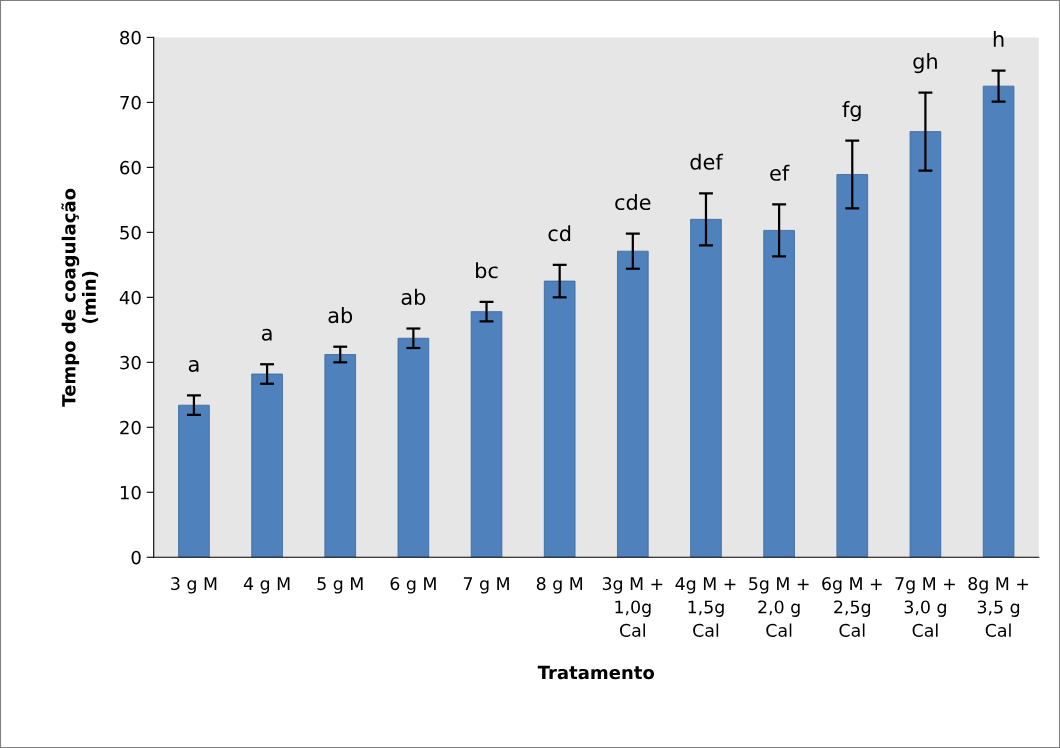 The width and height of the screenshot is (1060, 748). What do you see at coordinates (559, 233) in the screenshot?
I see `annotation: cd` at bounding box center [559, 233].